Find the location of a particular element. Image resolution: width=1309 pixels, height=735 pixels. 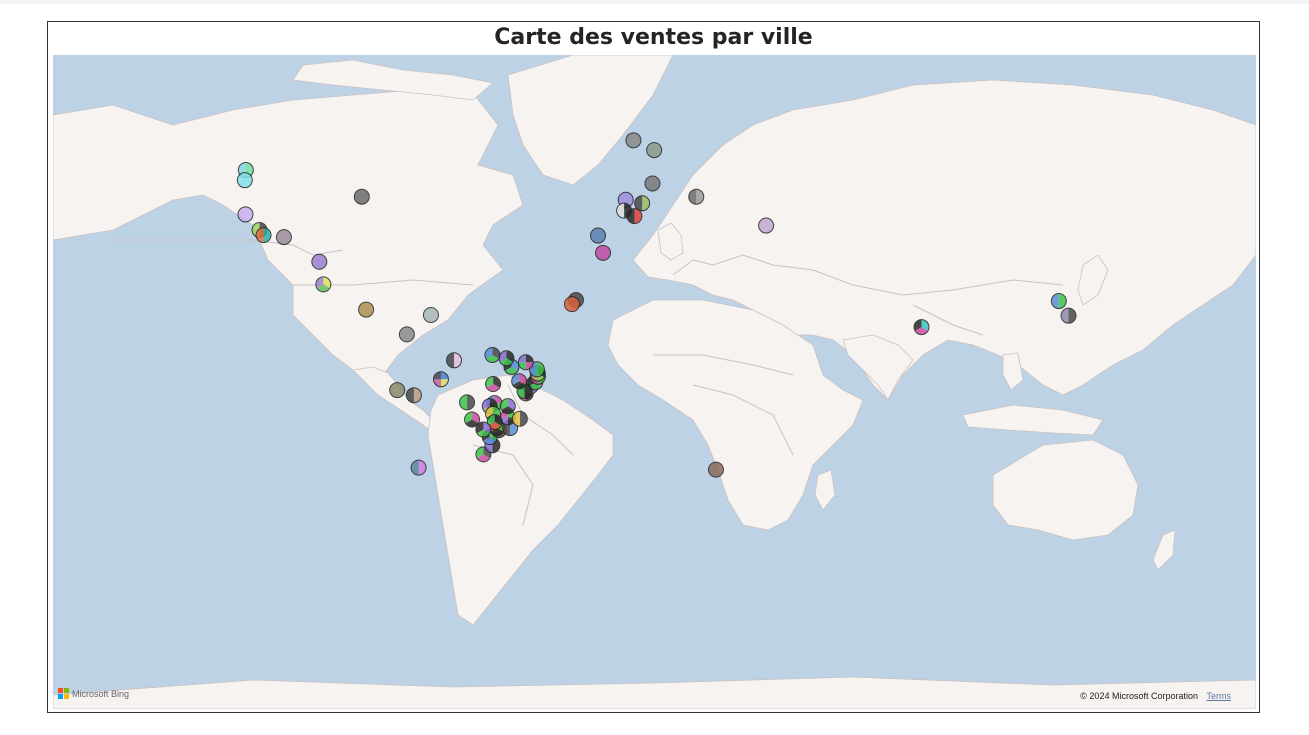

terms-link: Terms is located at coordinates (1219, 696).